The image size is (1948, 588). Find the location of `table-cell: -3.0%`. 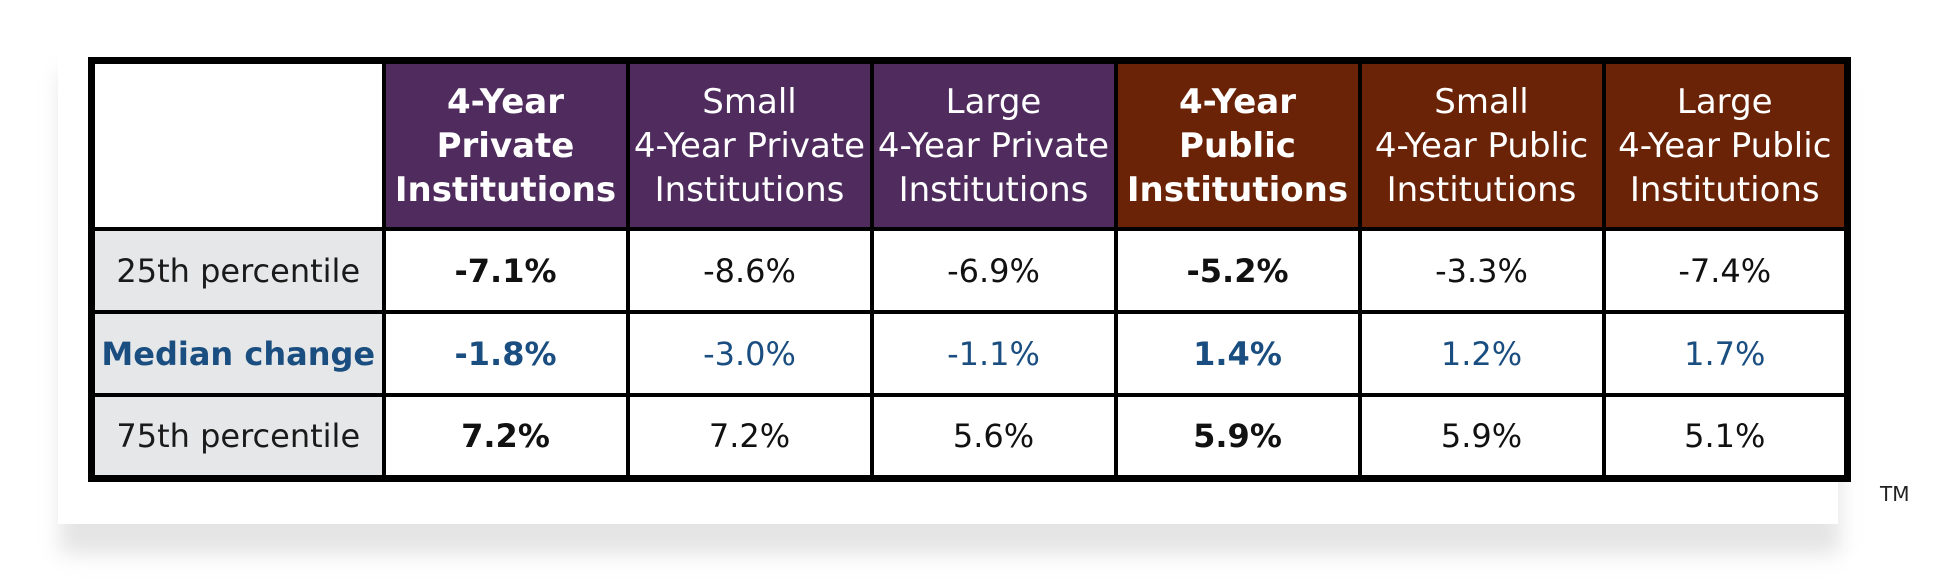

table-cell: -3.0% is located at coordinates (749, 353).